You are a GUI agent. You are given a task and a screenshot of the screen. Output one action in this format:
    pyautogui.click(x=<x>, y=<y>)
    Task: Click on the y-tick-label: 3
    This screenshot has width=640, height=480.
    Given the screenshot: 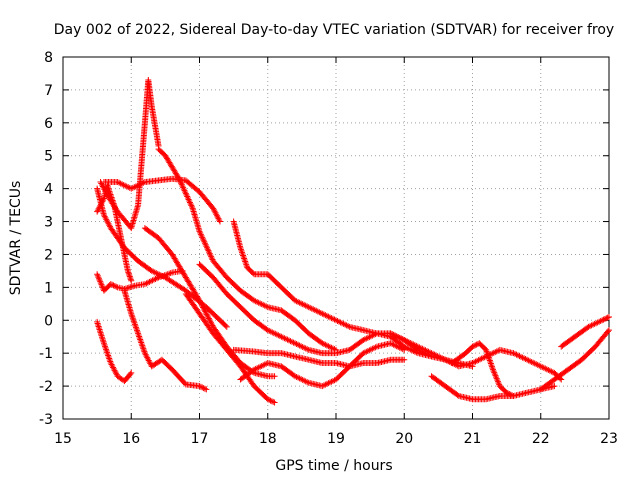 What is the action you would take?
    pyautogui.click(x=48, y=223)
    